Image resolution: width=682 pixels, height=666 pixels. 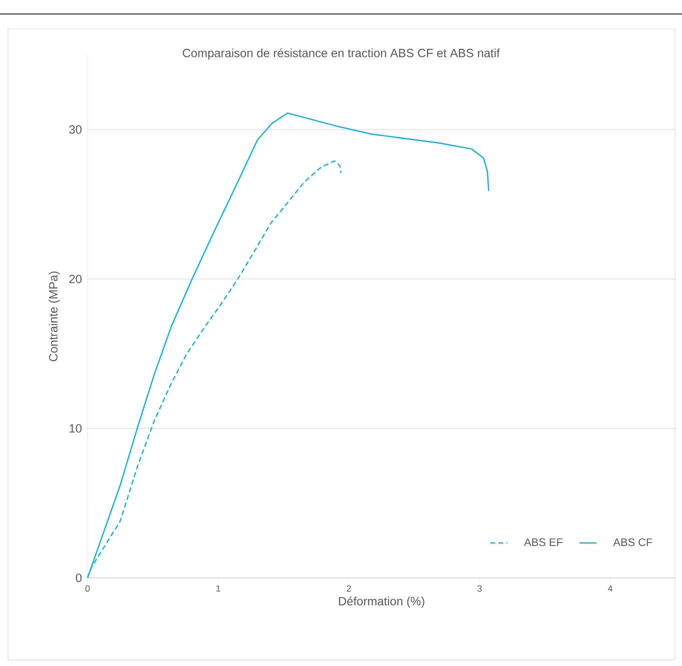 What do you see at coordinates (75, 129) in the screenshot?
I see `y-tick-label: 30` at bounding box center [75, 129].